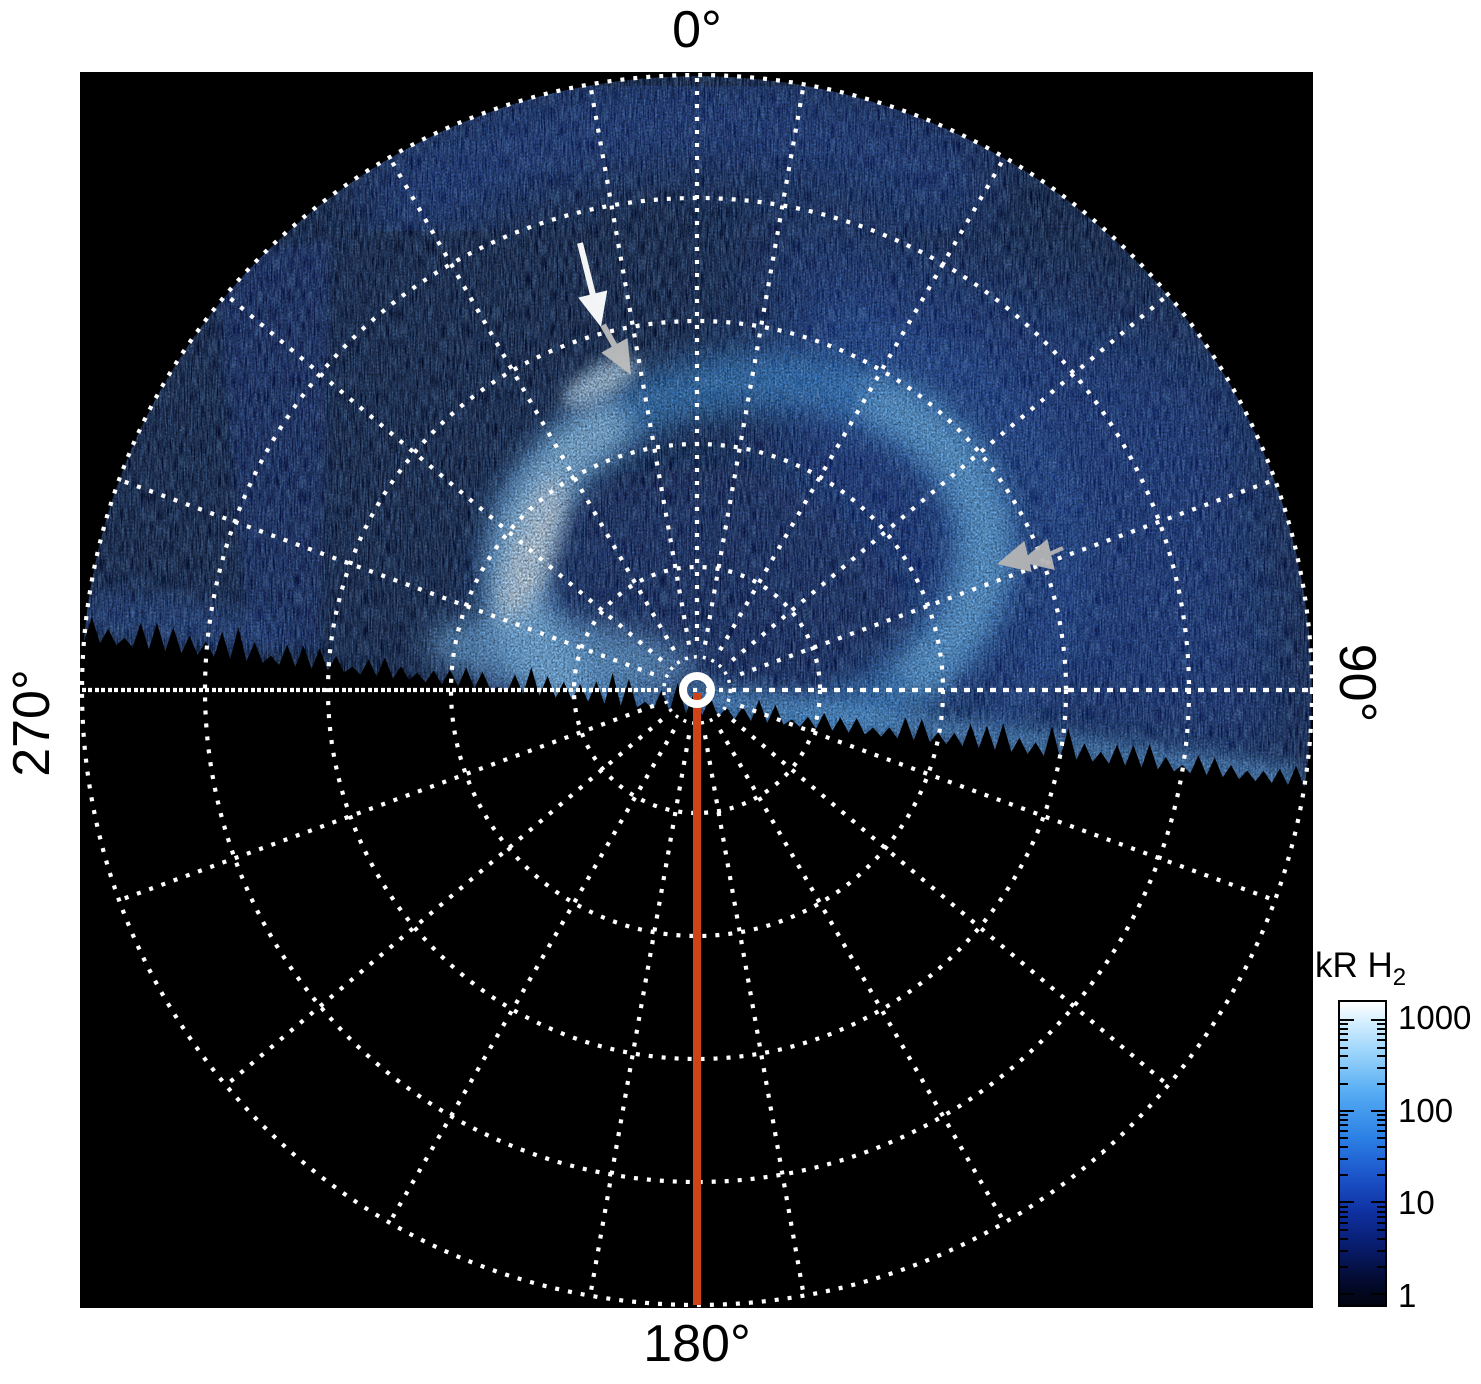  Describe the element at coordinates (1426, 1110) in the screenshot. I see `colorbar-tick-100: 100` at that location.